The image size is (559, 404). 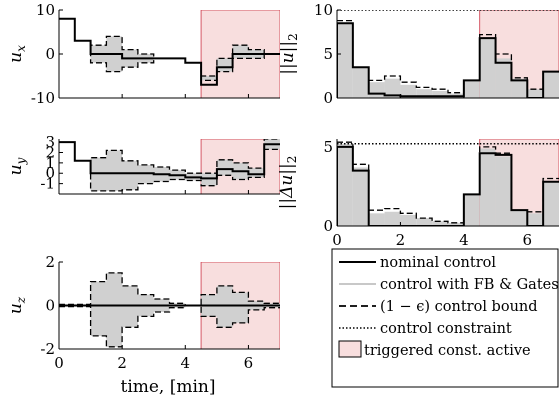 I want to click on plot-area-ux, so click(x=169, y=54).